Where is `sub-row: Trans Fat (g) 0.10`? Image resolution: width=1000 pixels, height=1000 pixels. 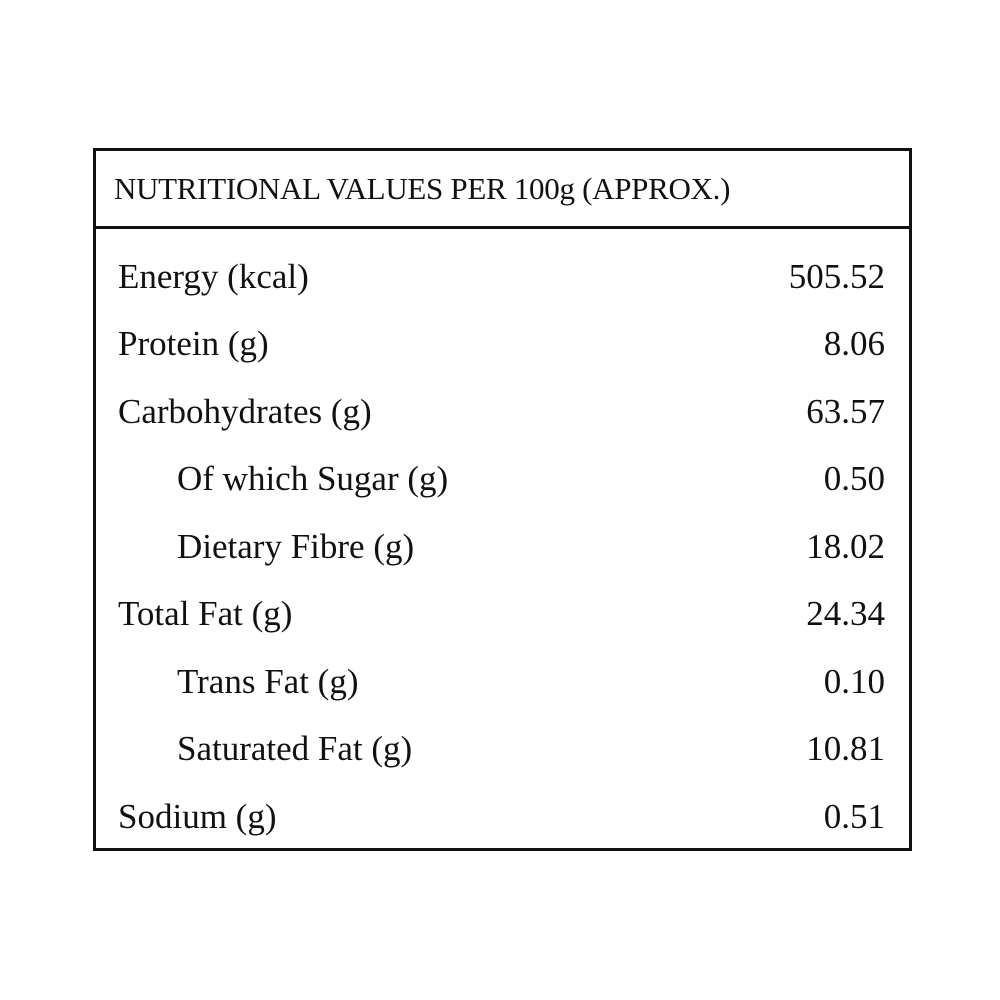 sub-row: Trans Fat (g) 0.10 is located at coordinates (502, 682).